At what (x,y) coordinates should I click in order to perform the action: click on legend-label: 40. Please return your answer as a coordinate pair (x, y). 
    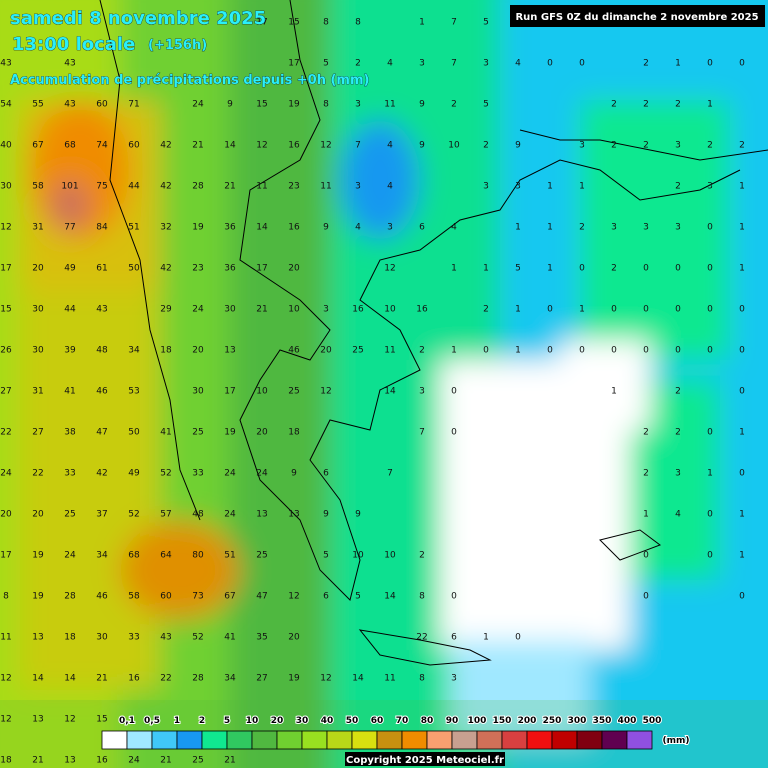
    Looking at the image, I should click on (327, 721).